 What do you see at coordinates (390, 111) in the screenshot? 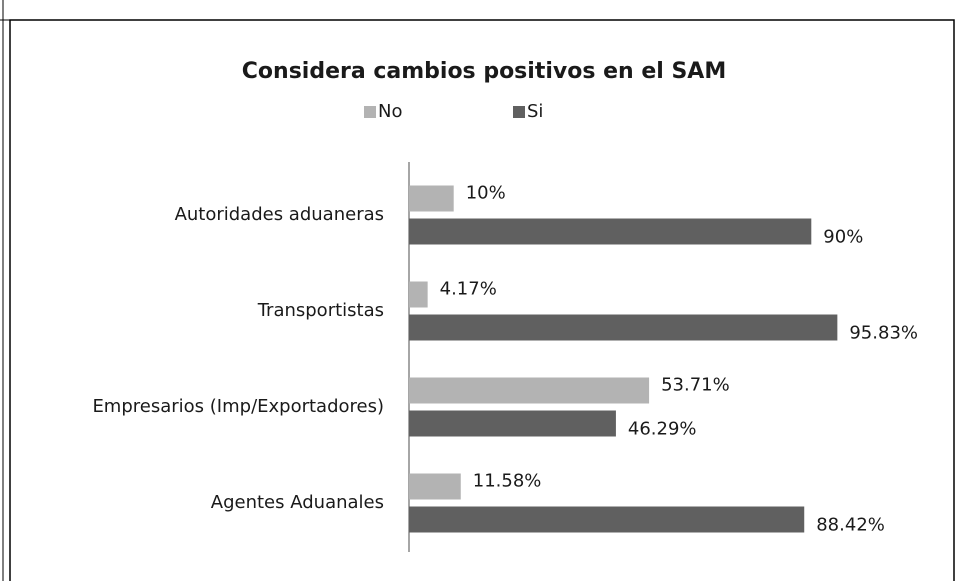
I see `legend-label: No` at bounding box center [390, 111].